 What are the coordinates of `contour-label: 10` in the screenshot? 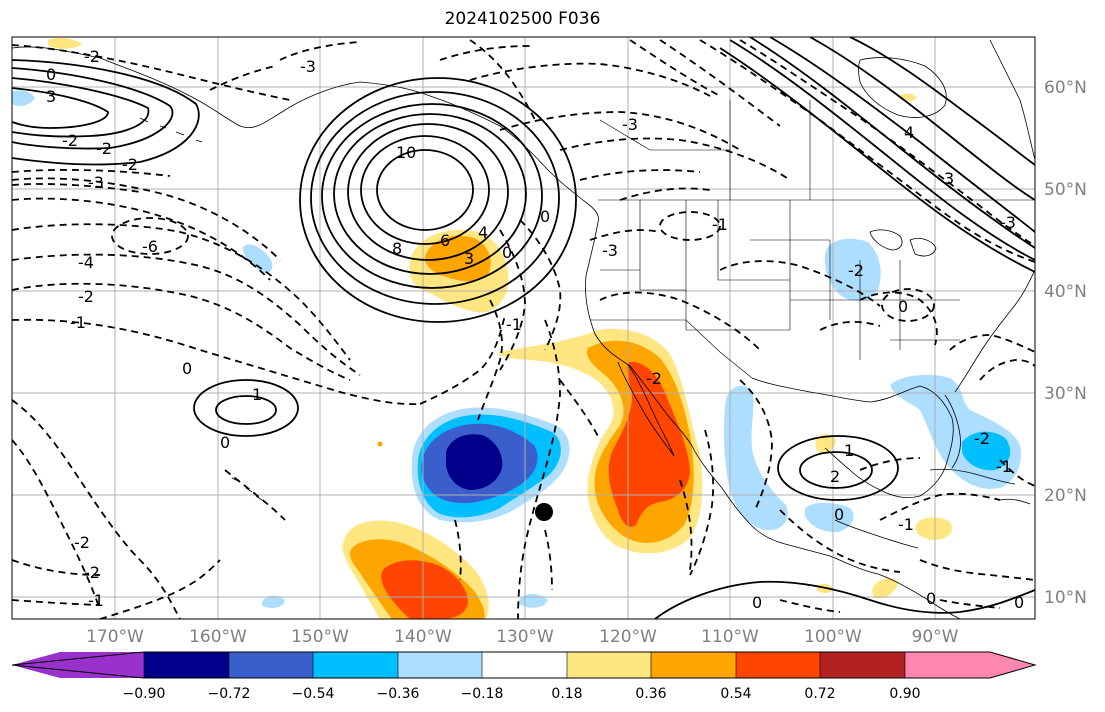 It's located at (406, 152).